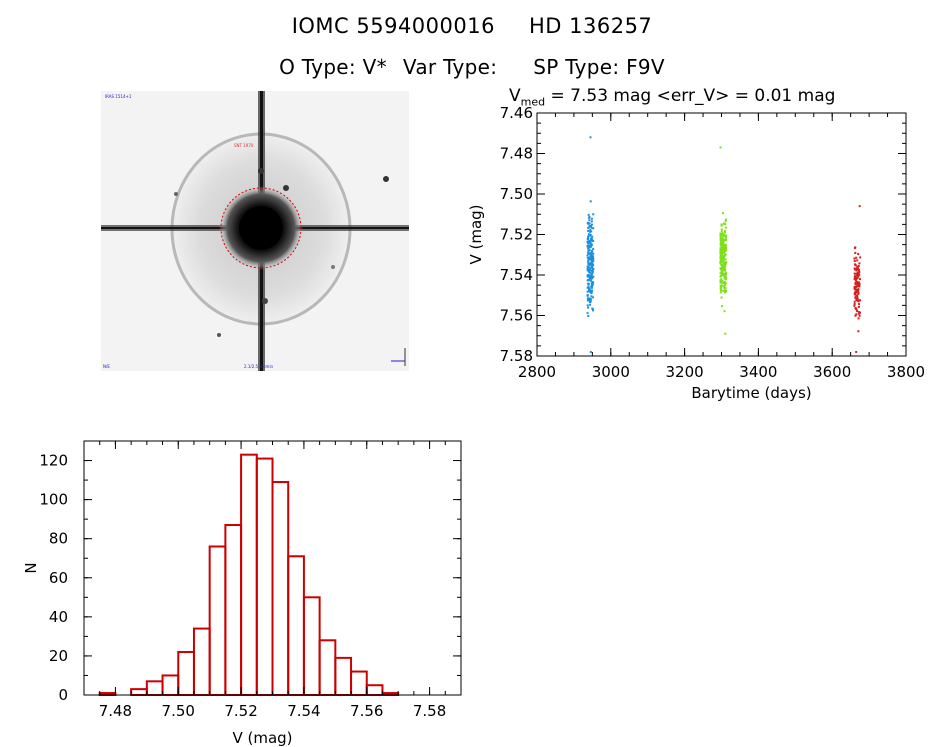  I want to click on x-tick-label: 7.50, so click(178, 711).